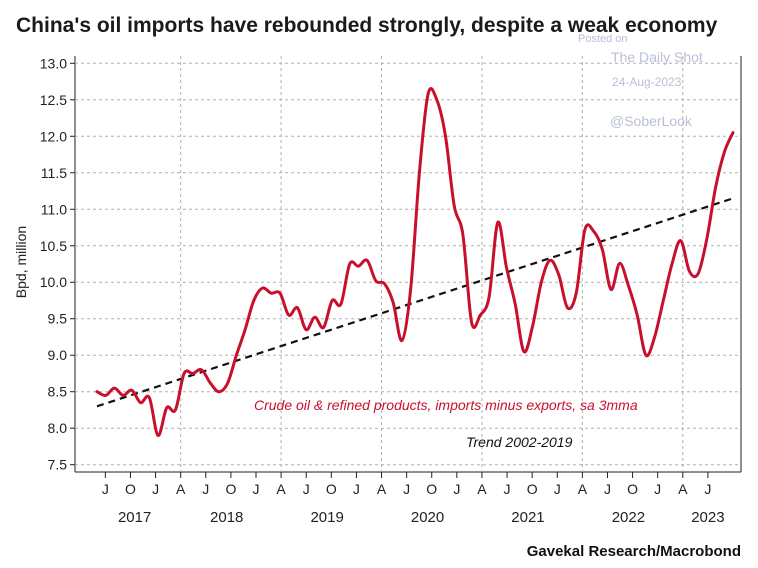 This screenshot has width=758, height=568. Describe the element at coordinates (53, 246) in the screenshot. I see `y-tick-label: 10.5` at that location.